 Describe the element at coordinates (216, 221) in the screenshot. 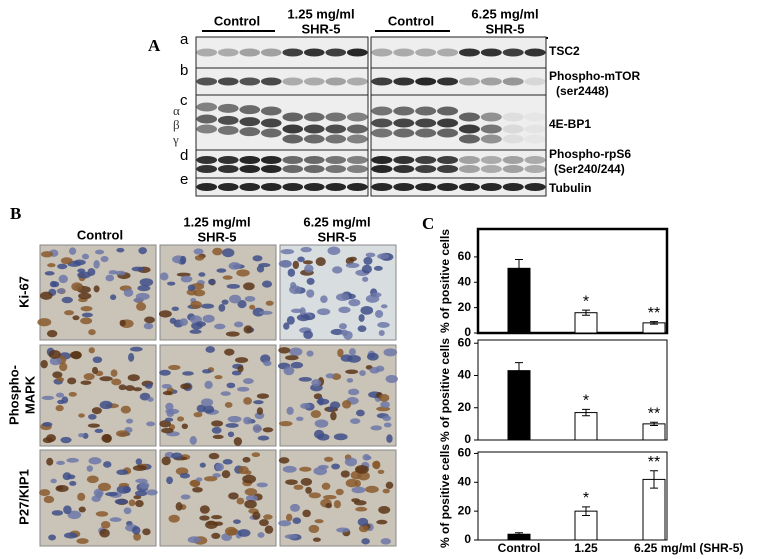

I see `column-label: 1.25 mg/ml` at that location.